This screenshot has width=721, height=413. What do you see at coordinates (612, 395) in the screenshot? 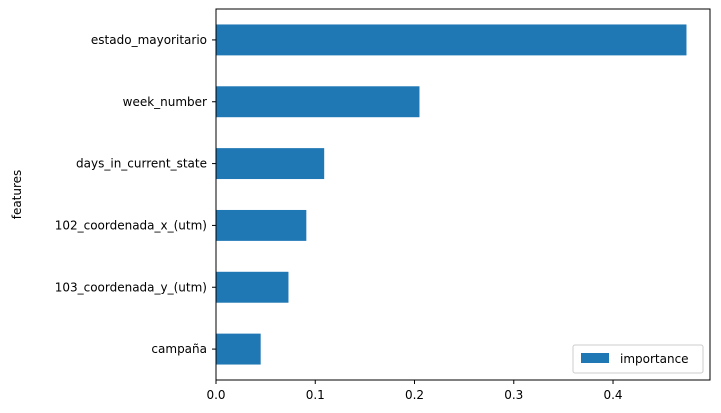
I see `x-tick-label-4: 0.4` at bounding box center [612, 395].